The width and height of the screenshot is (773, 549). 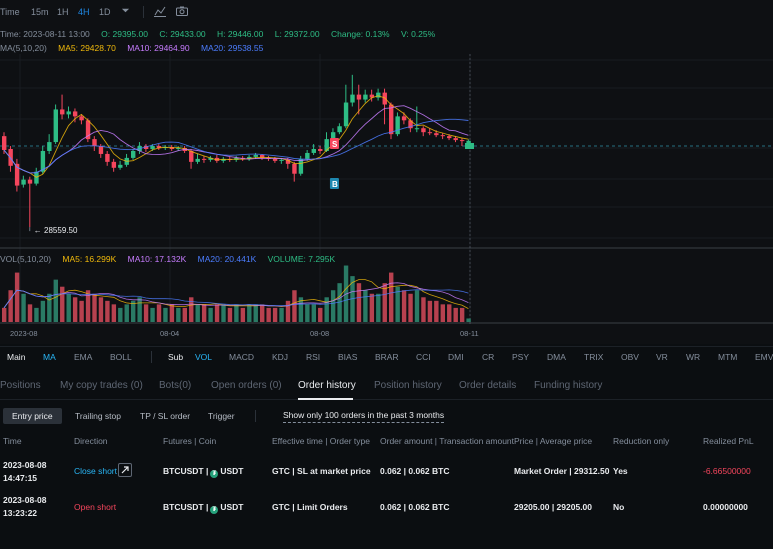 What do you see at coordinates (456, 357) in the screenshot?
I see `indicator-dmi: DMI` at bounding box center [456, 357].